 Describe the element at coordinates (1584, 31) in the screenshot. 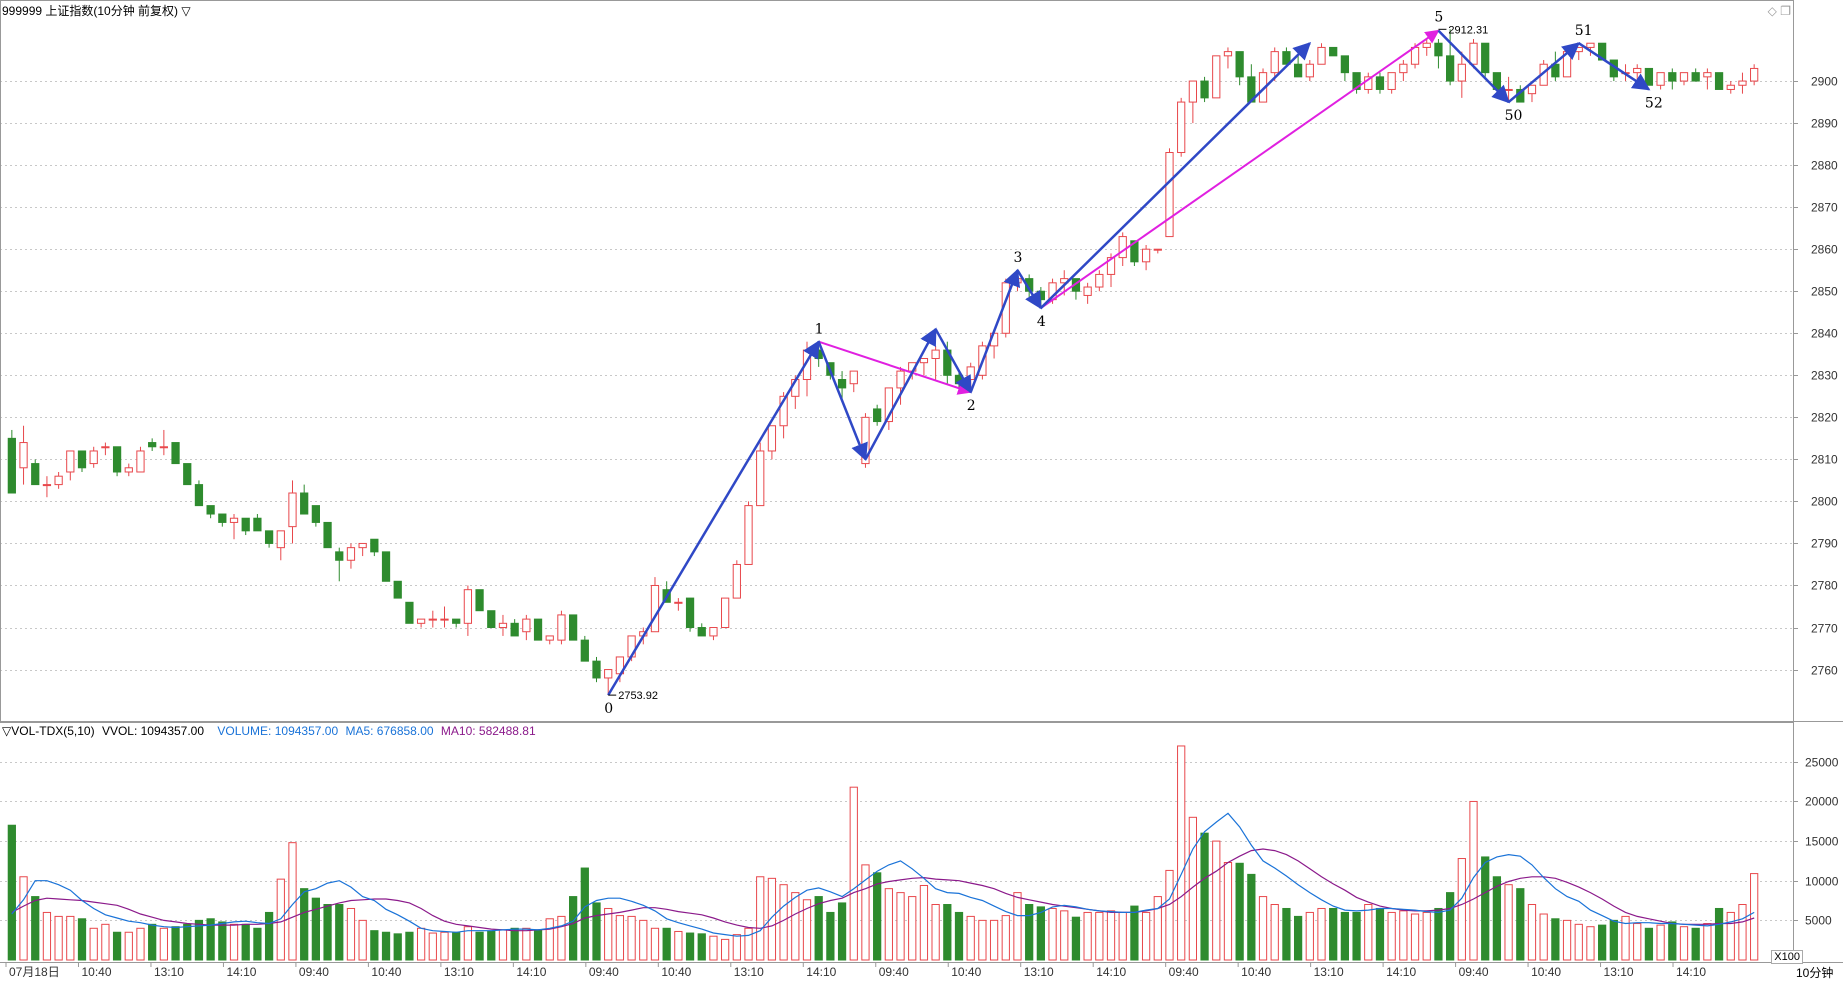

I see `wave-point-label: 51` at that location.